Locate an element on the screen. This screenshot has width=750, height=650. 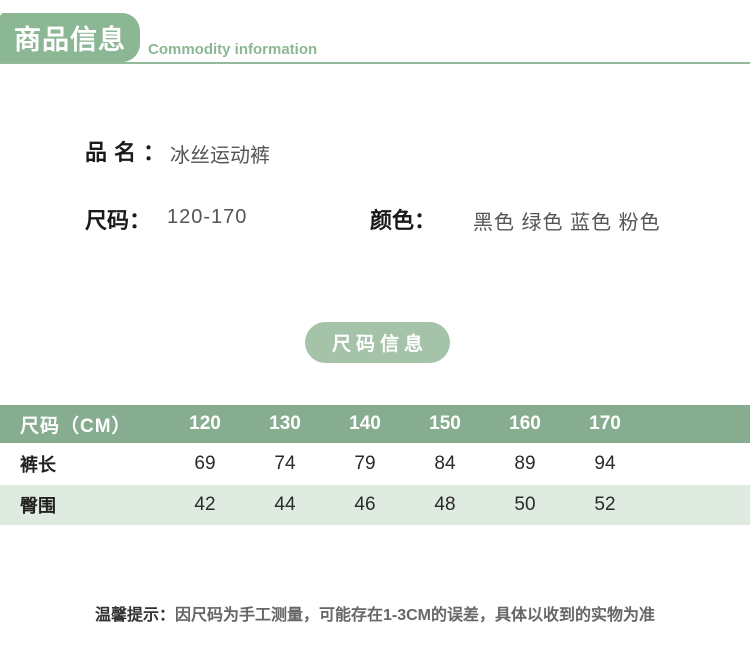
product-color-label: 颜色： is located at coordinates (403, 220).